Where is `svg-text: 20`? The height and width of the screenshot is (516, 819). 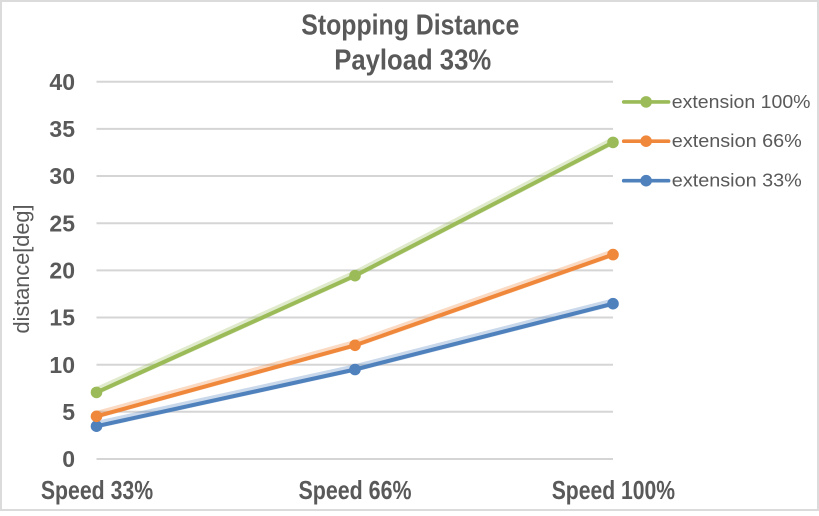 svg-text: 20 is located at coordinates (62, 271).